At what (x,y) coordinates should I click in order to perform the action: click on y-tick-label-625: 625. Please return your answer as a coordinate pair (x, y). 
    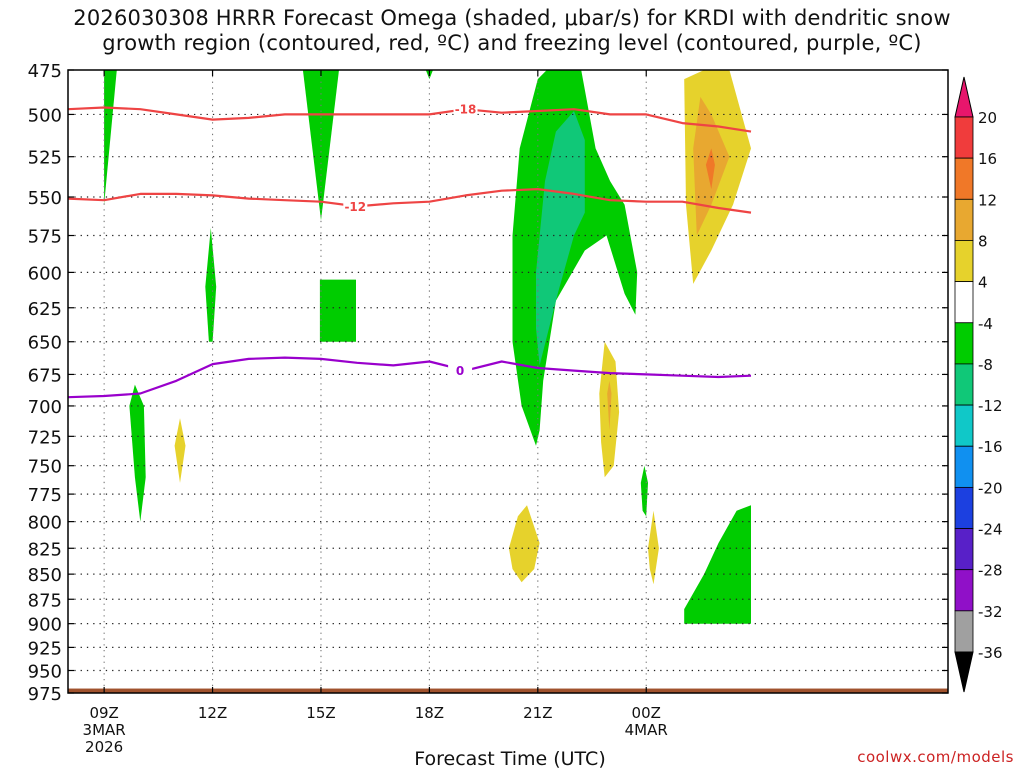
    Looking at the image, I should click on (45, 309).